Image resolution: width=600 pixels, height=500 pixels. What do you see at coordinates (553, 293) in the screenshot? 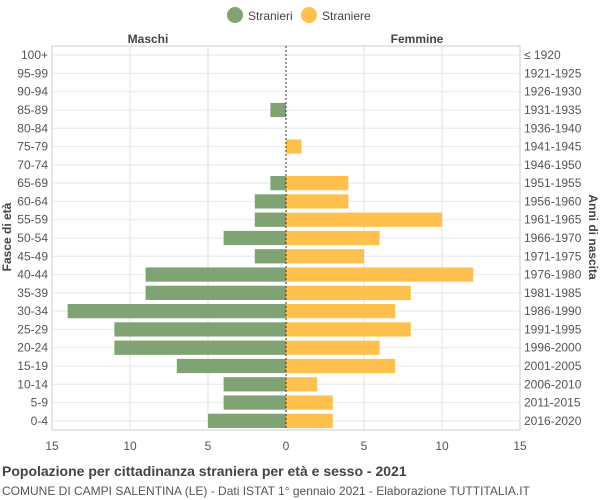
I see `birth-year-label: 1981-1985` at bounding box center [553, 293].